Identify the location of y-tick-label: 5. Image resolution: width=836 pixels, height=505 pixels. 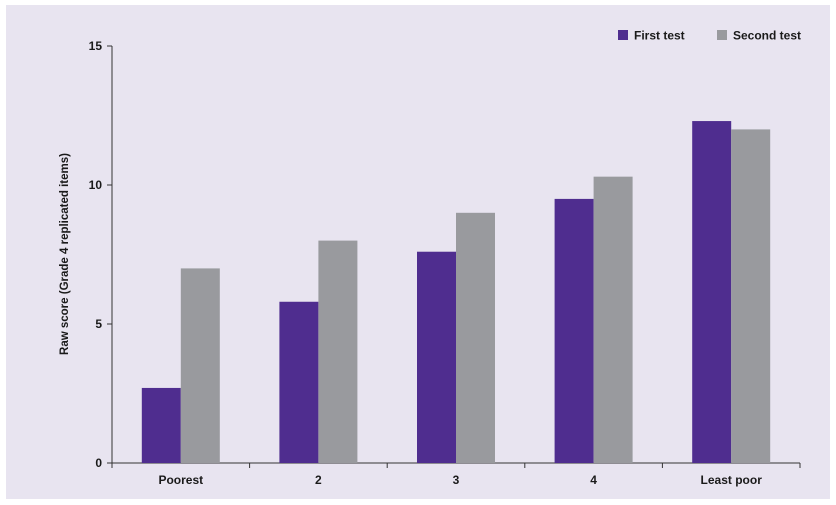
(98, 324).